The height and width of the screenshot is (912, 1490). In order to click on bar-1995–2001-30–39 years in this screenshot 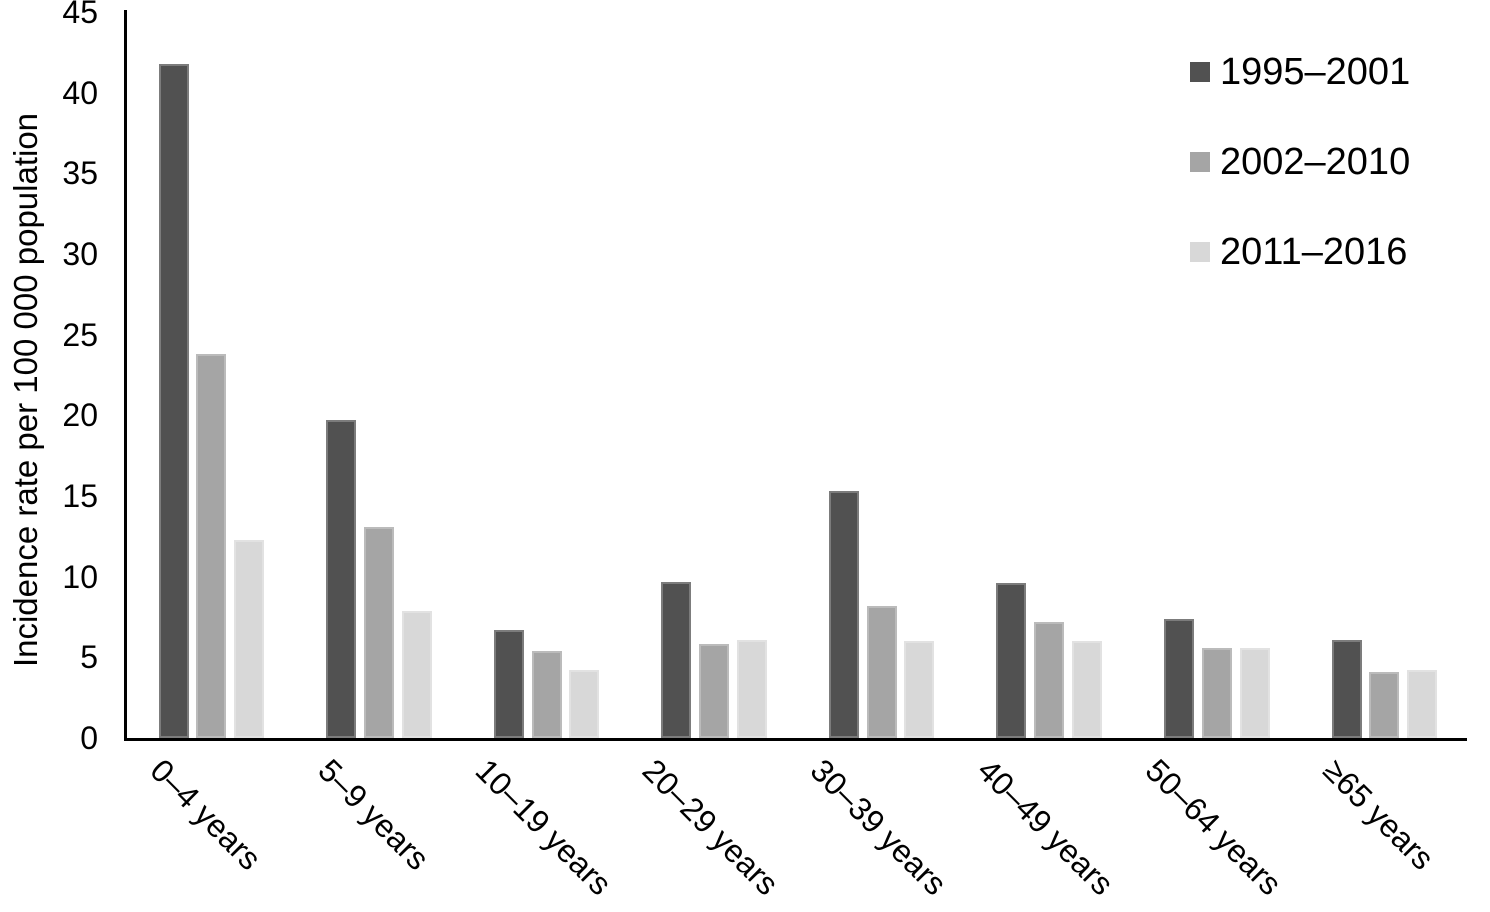, I will do `click(843, 614)`.